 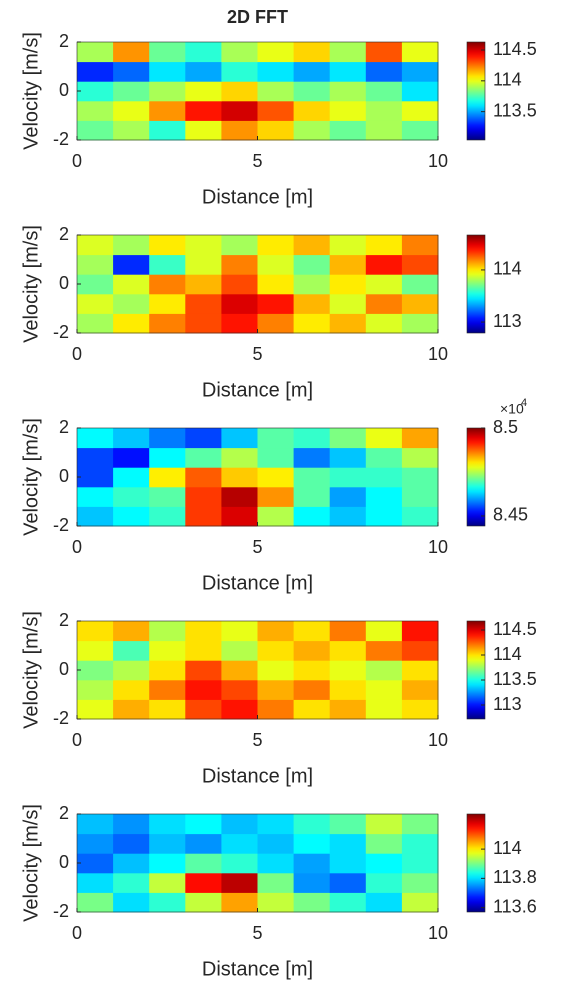 I want to click on x-axis-label: Distance [m], so click(x=257, y=583).